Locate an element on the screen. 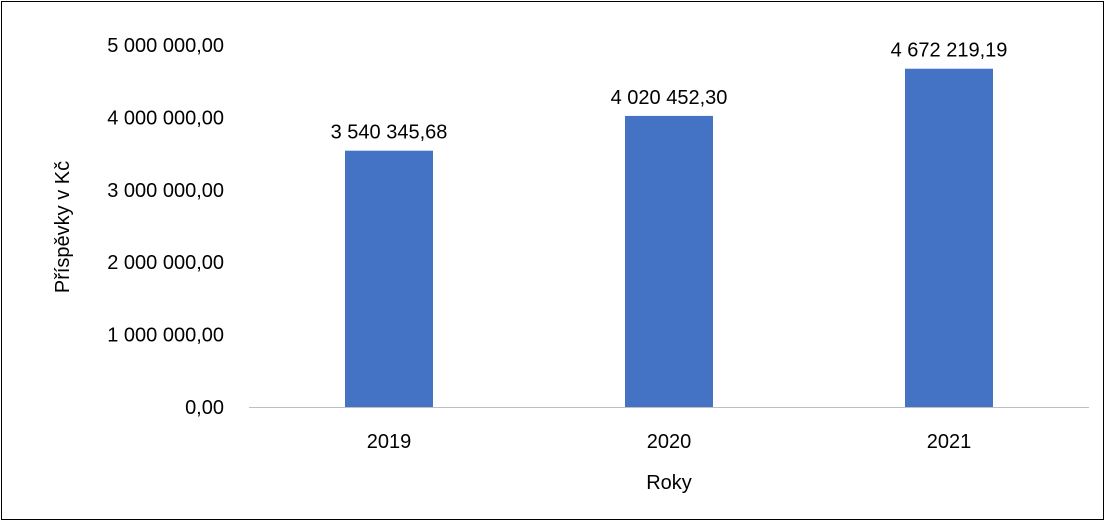 Image resolution: width=1105 pixels, height=521 pixels. x-axis-ticks: 2019 2020 2021 is located at coordinates (669, 442).